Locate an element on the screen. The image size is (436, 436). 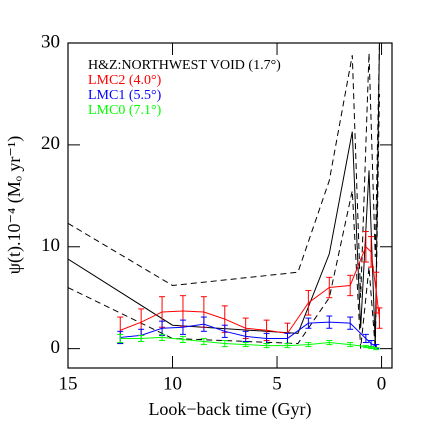
series-line is located at coordinates (250, 289).